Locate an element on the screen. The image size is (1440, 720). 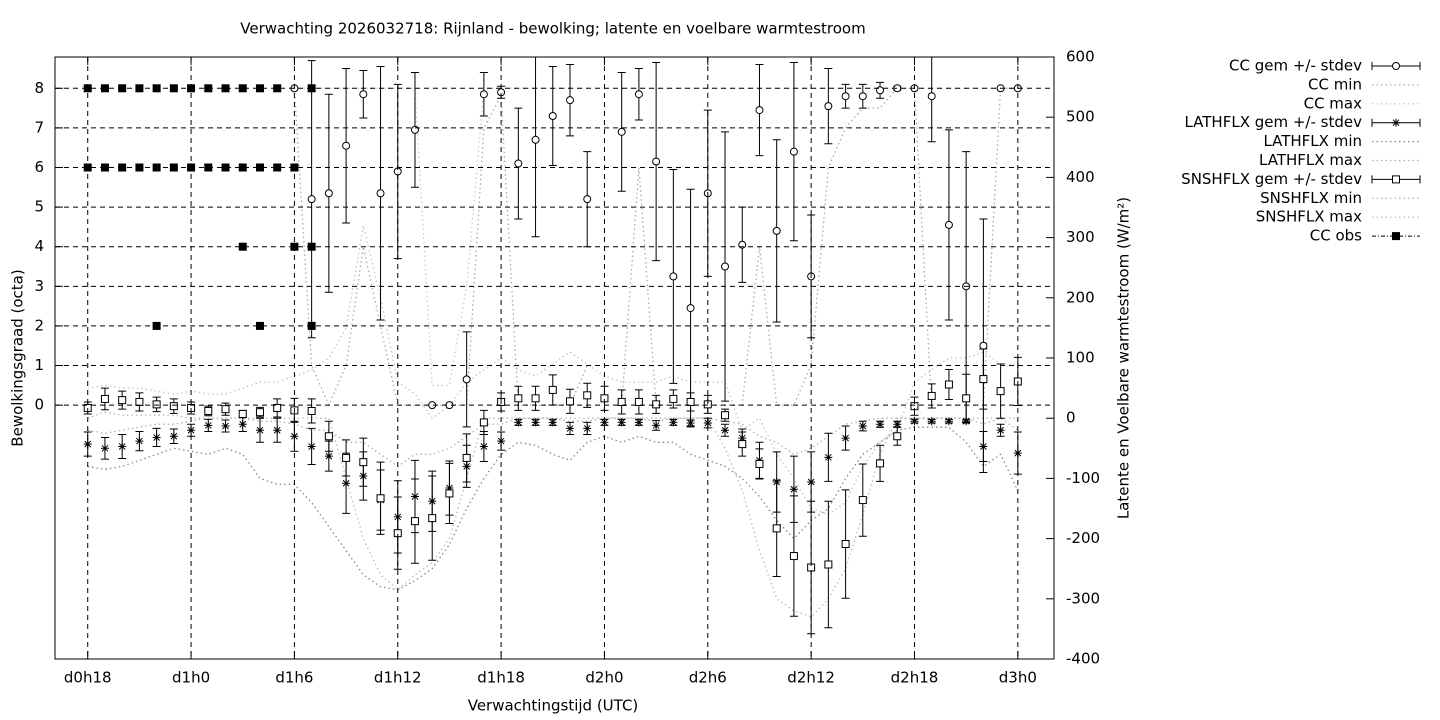
x-tick-label: d2h12 is located at coordinates (811, 678).